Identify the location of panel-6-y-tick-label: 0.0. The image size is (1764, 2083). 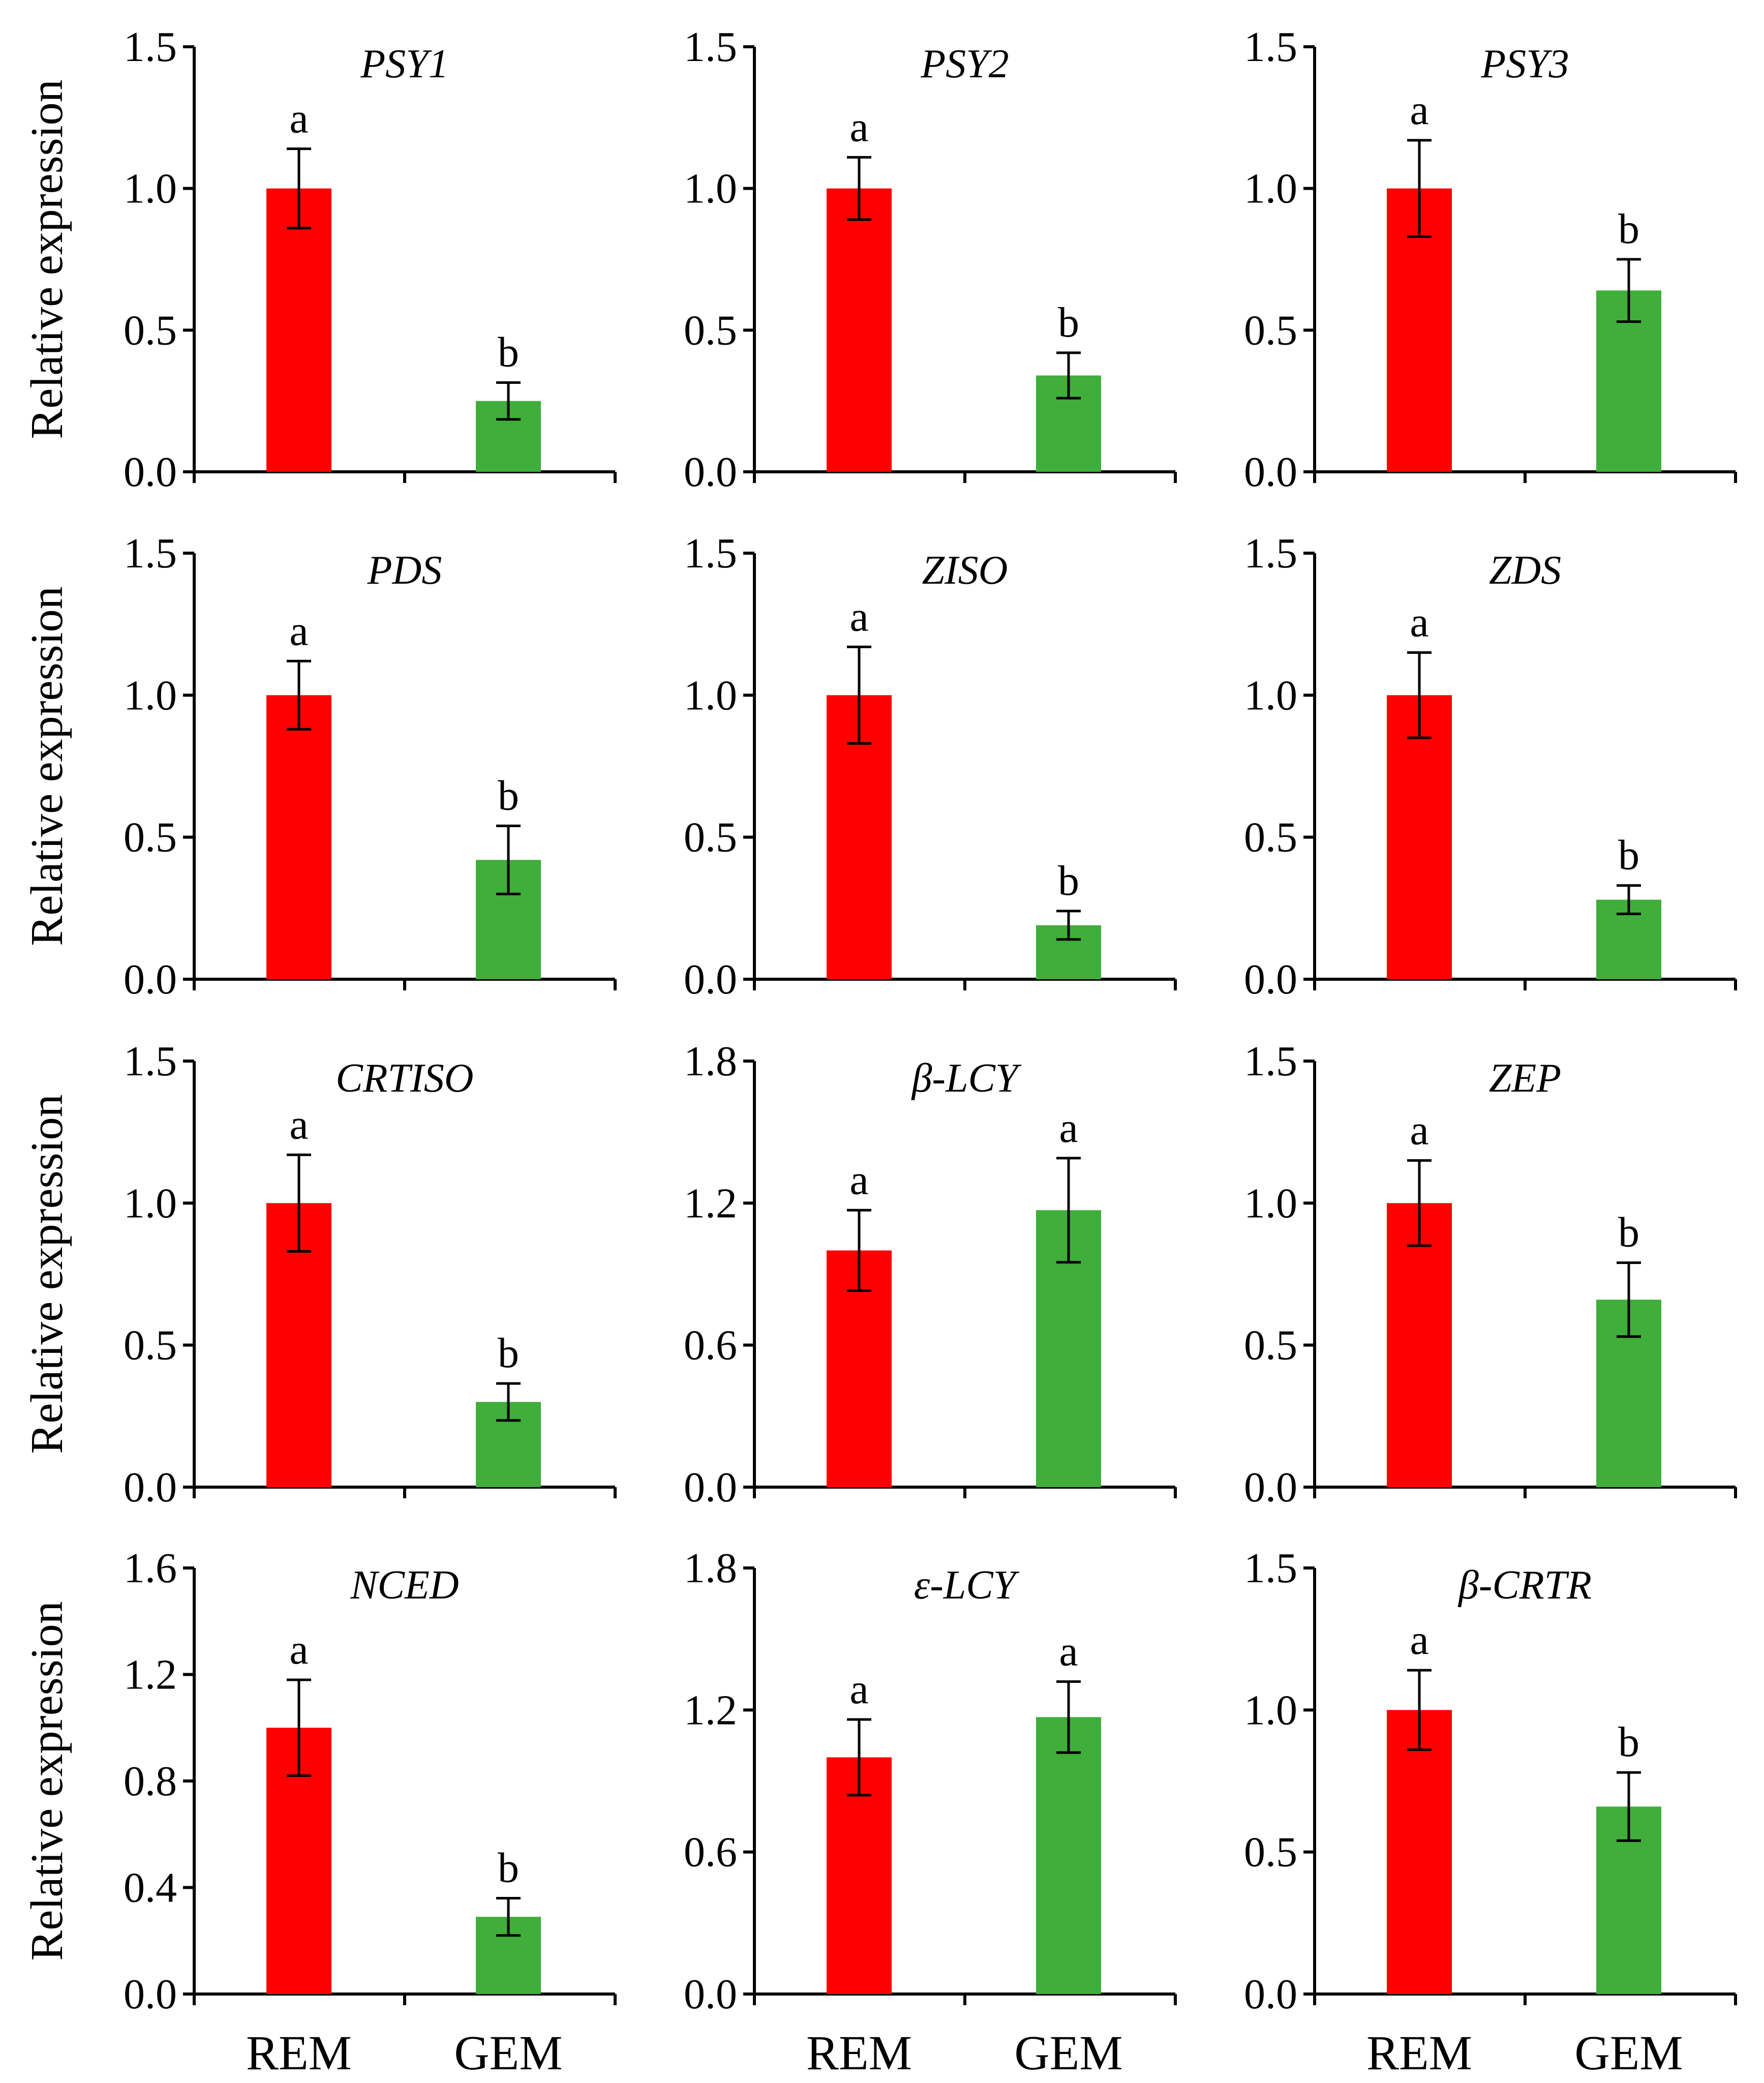
(1270, 979).